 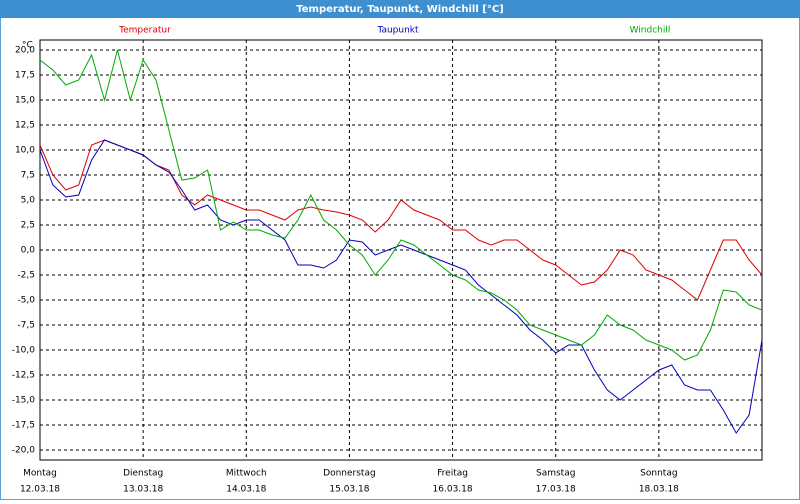 I want to click on y-tick-label: -17,5, so click(x=23, y=426).